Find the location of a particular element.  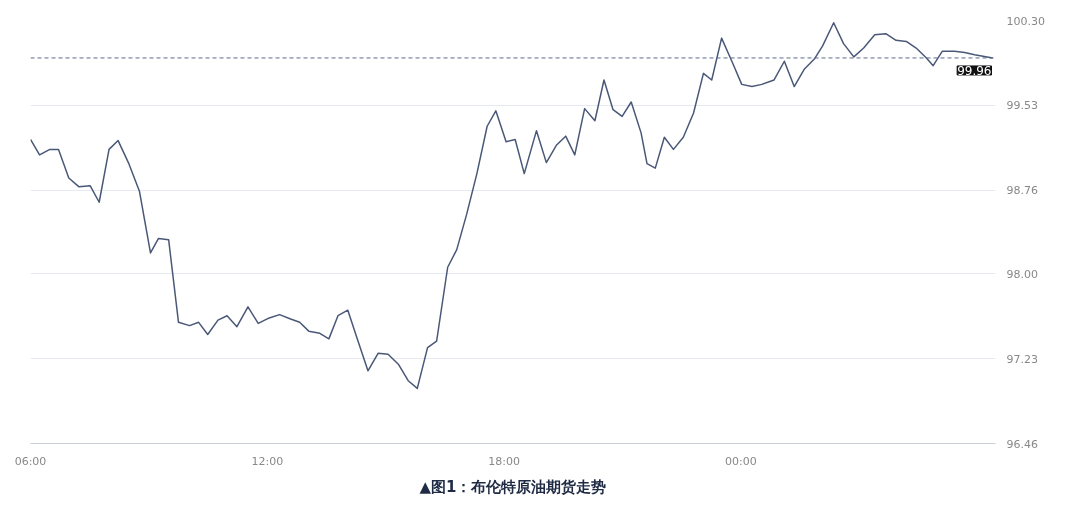

x-tick-label: 06:00 is located at coordinates (30, 461).